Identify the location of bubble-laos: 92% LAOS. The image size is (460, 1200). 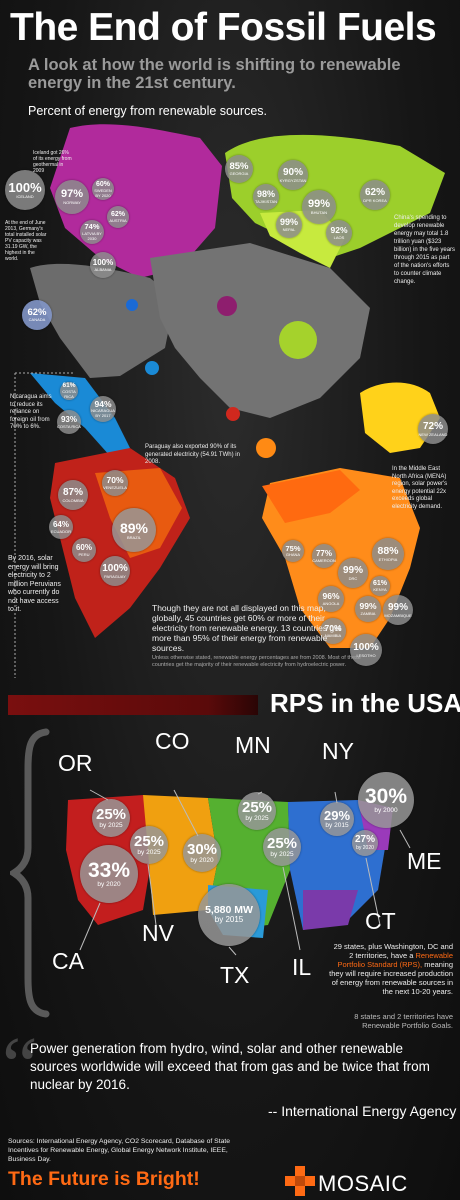
(339, 233).